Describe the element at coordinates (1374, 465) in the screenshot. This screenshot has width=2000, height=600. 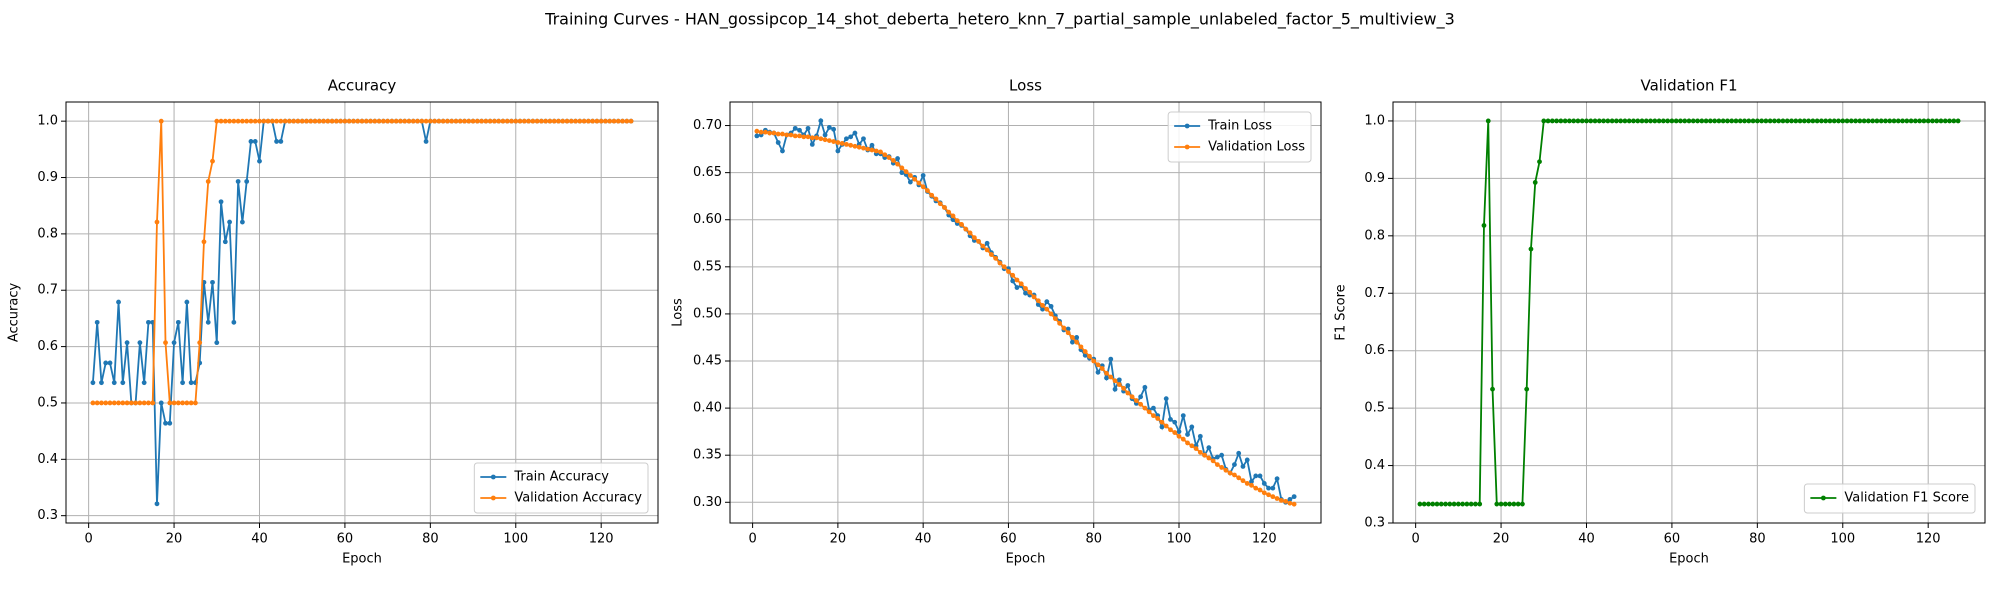
I see `y-tick-label: 0.4` at that location.